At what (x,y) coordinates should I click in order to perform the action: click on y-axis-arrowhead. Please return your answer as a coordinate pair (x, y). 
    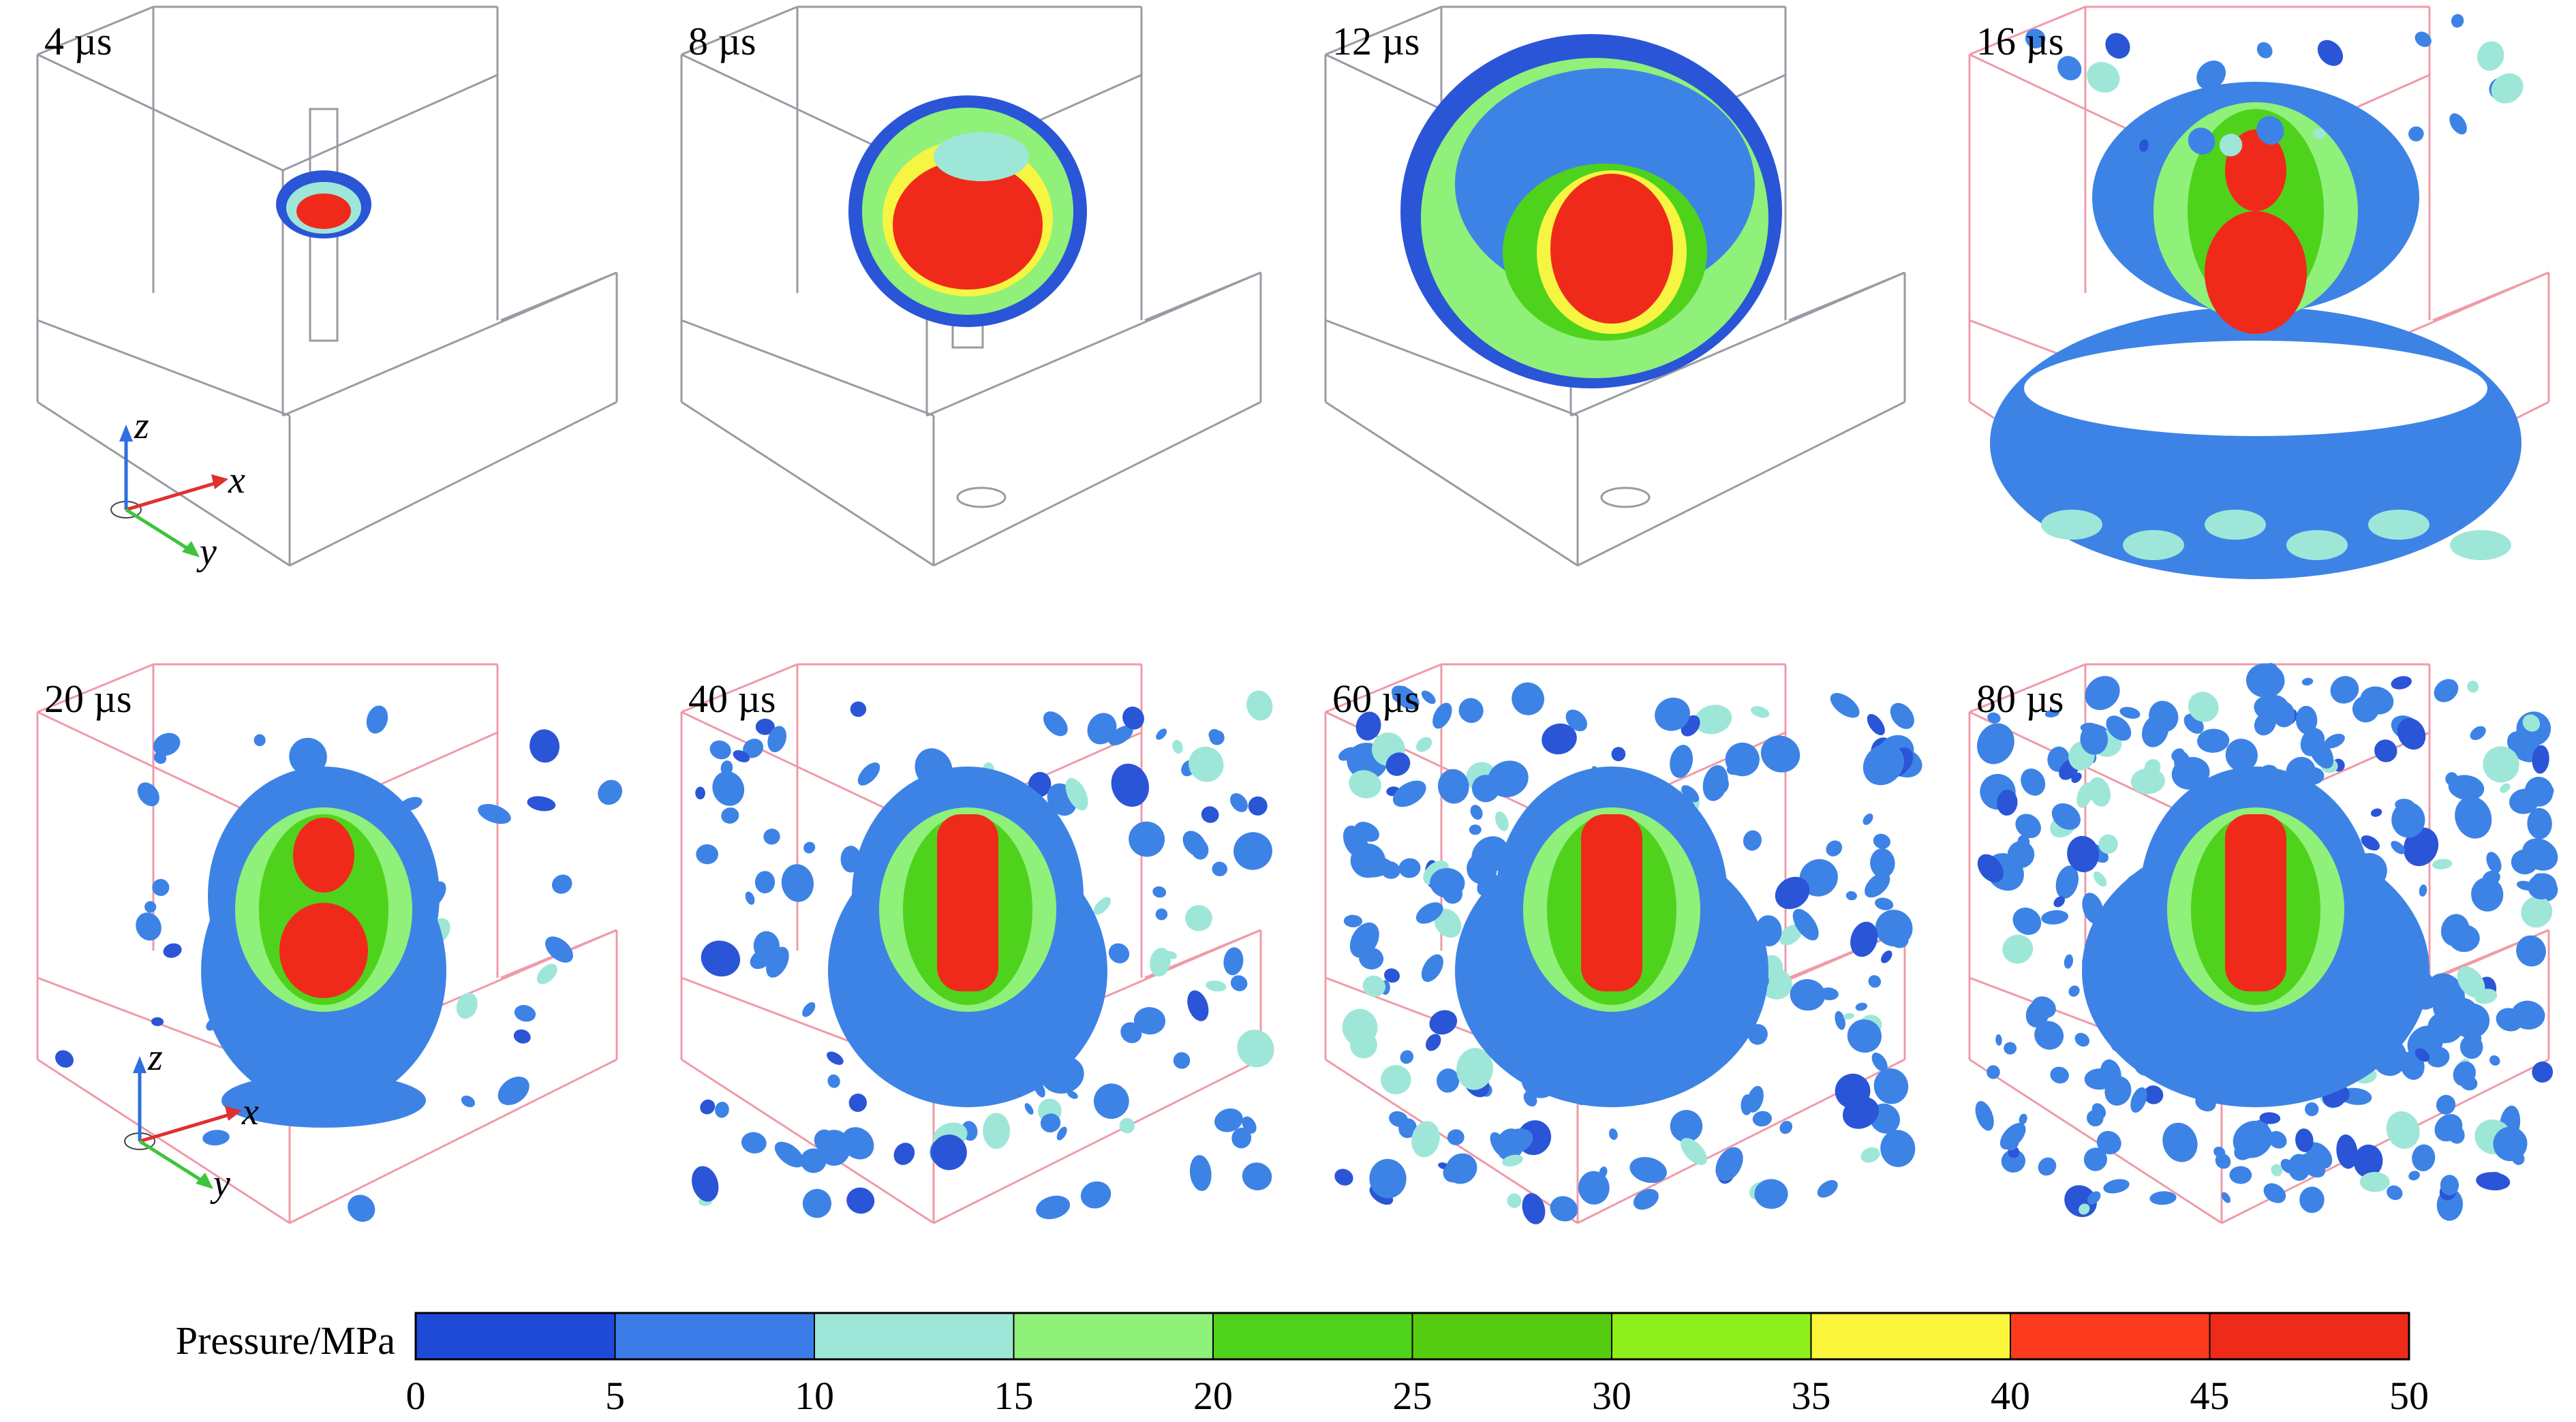
    Looking at the image, I should click on (191, 549).